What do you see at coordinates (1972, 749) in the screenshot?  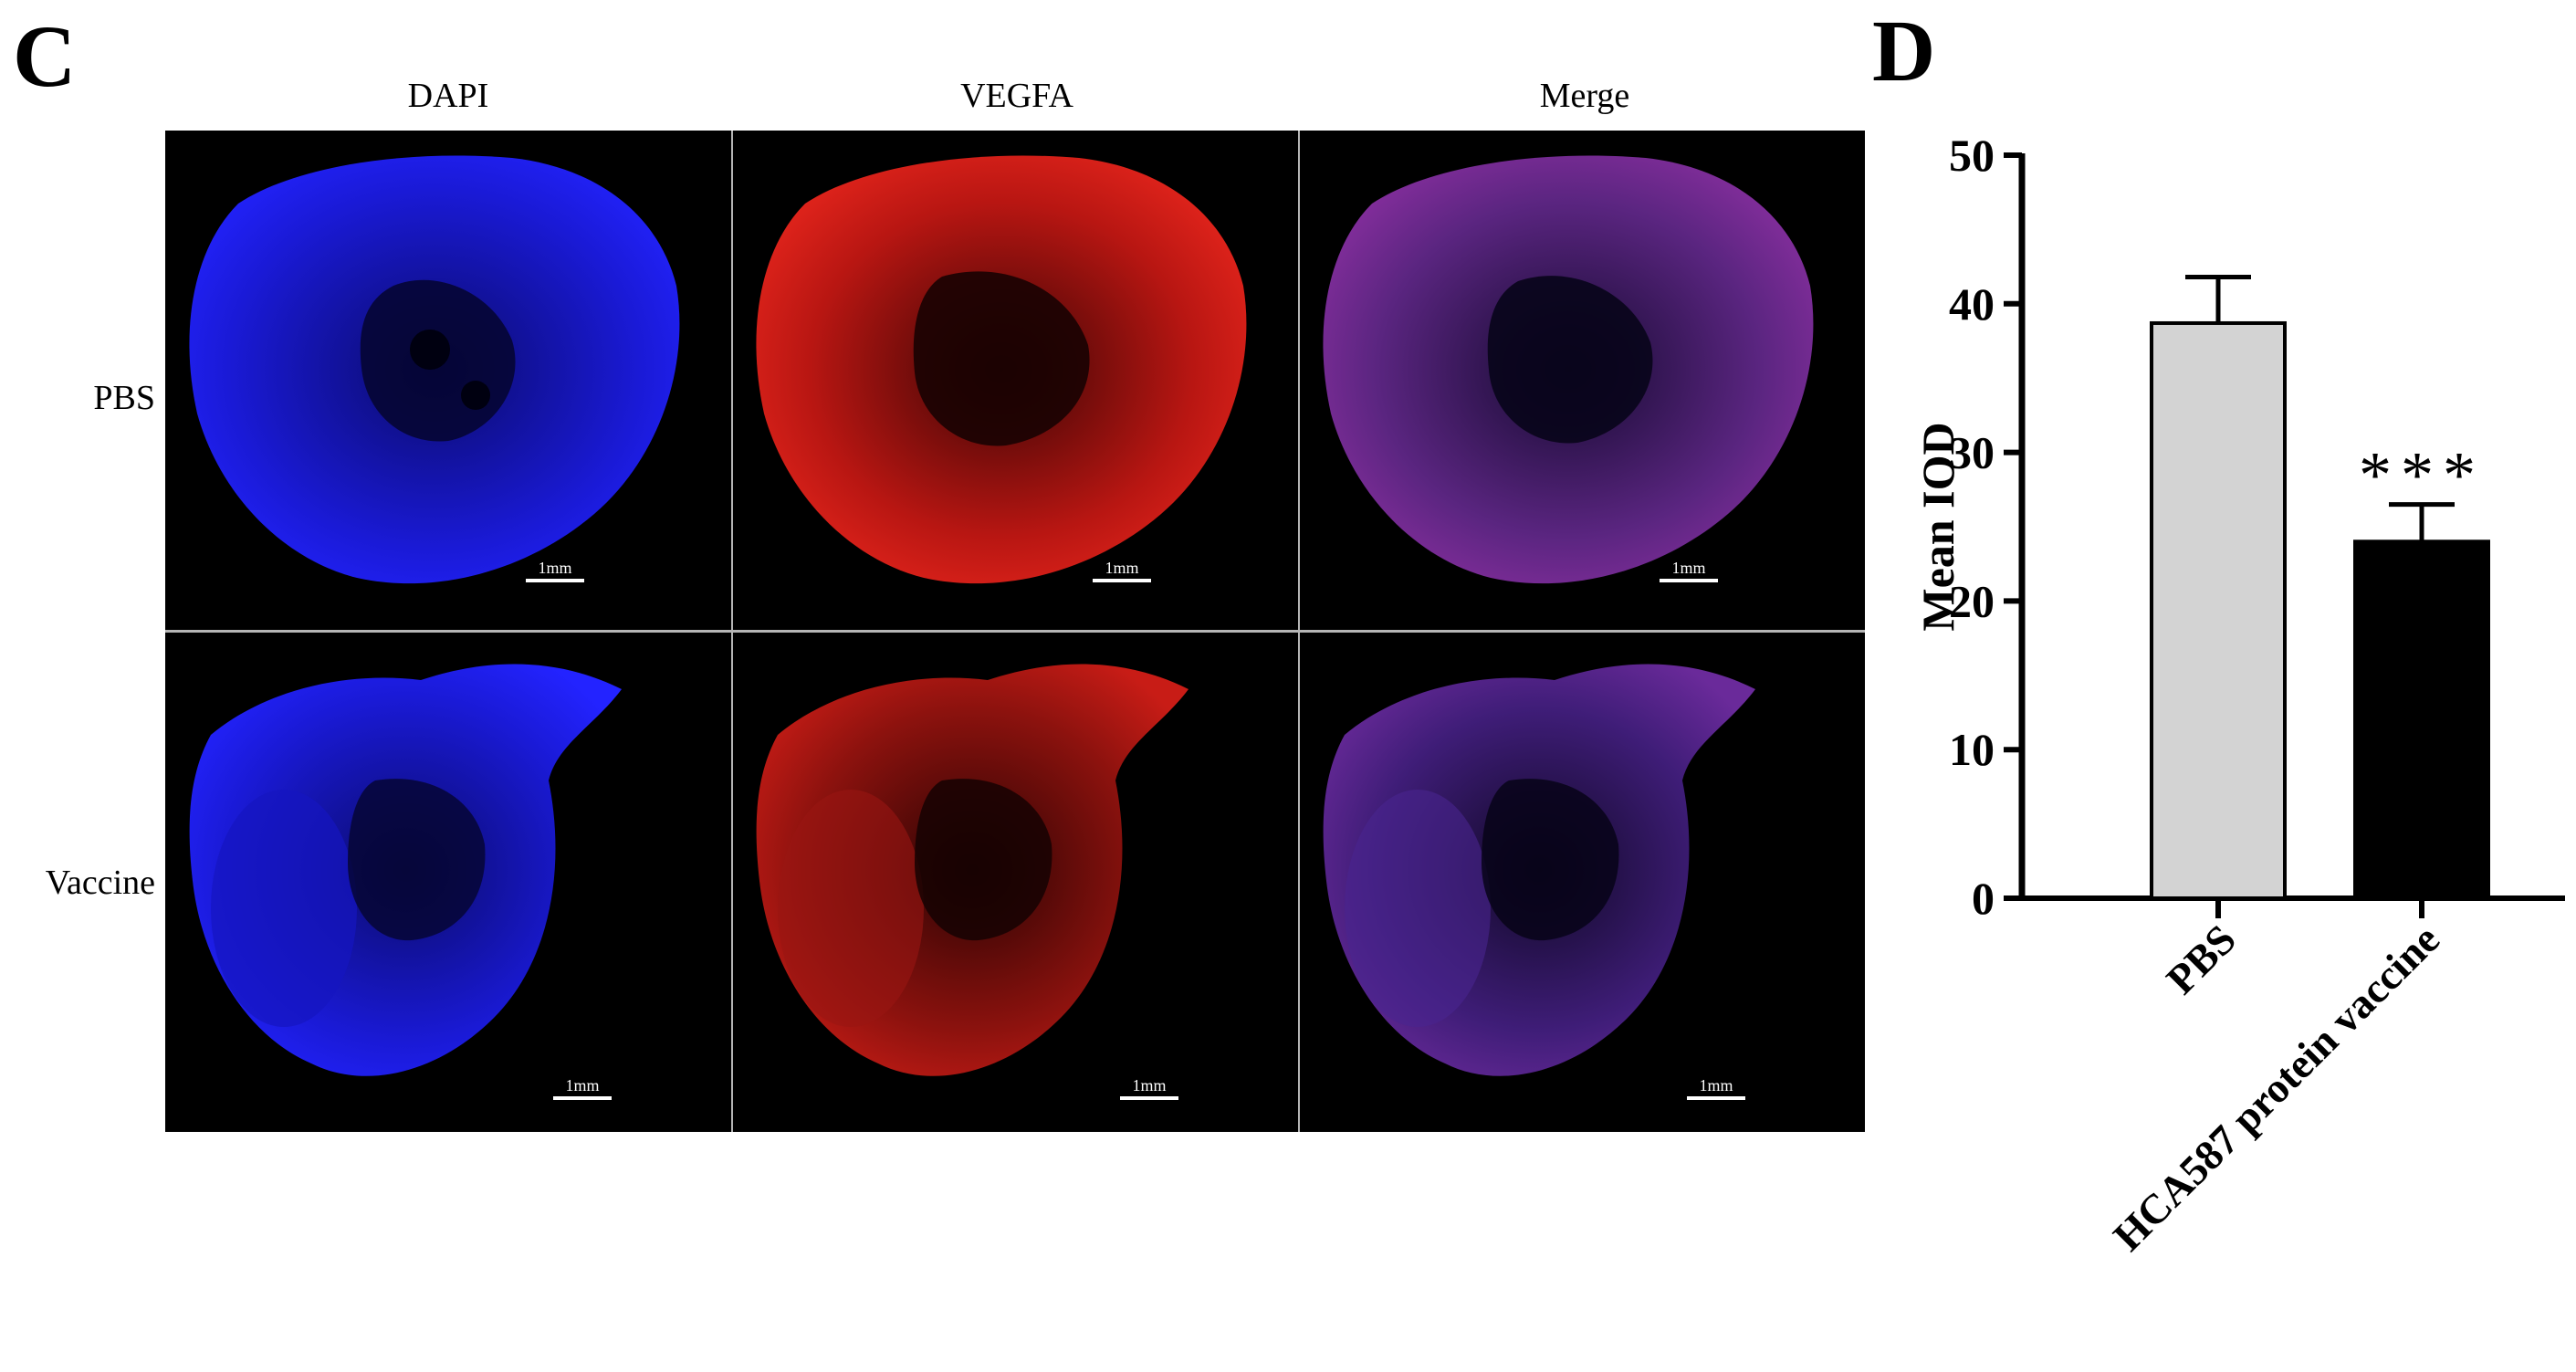 I see `y-tick-label: 10` at bounding box center [1972, 749].